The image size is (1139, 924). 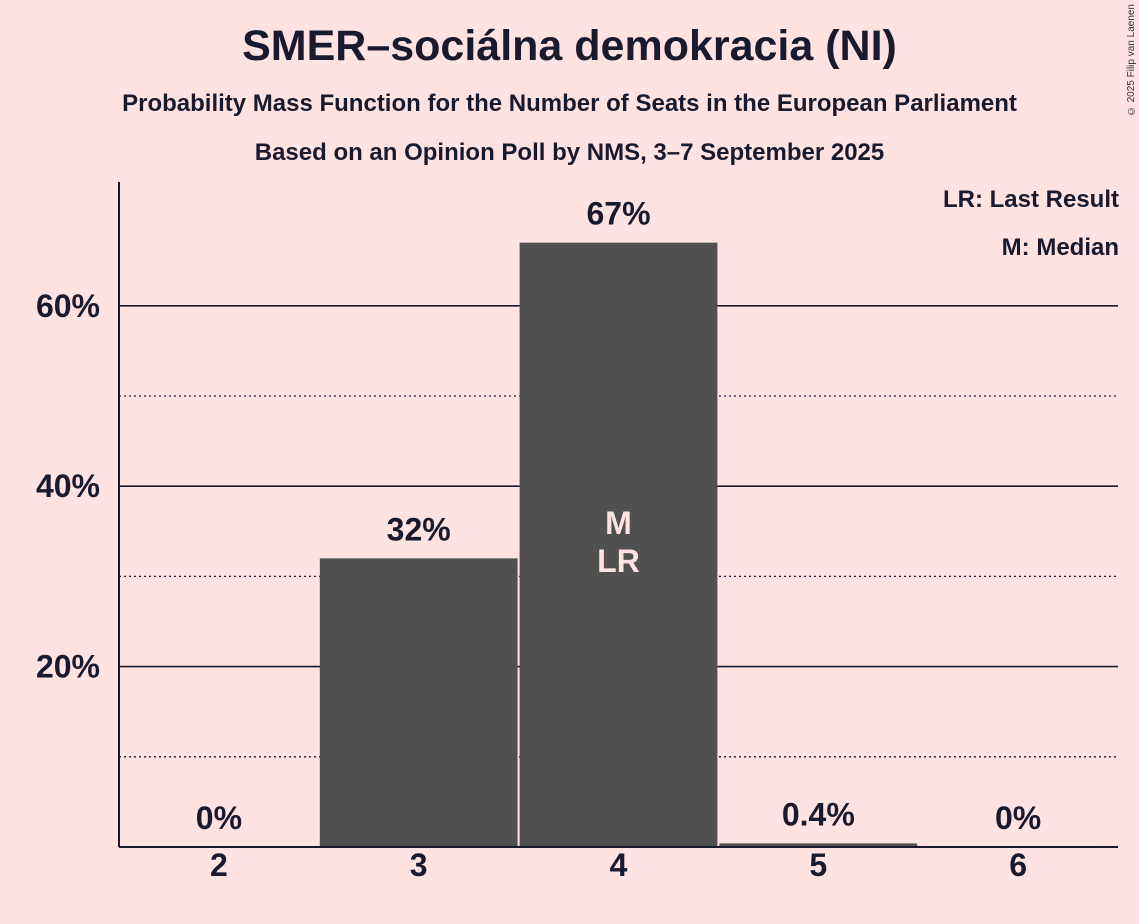 What do you see at coordinates (68, 667) in the screenshot?
I see `y-tick-label: 20%` at bounding box center [68, 667].